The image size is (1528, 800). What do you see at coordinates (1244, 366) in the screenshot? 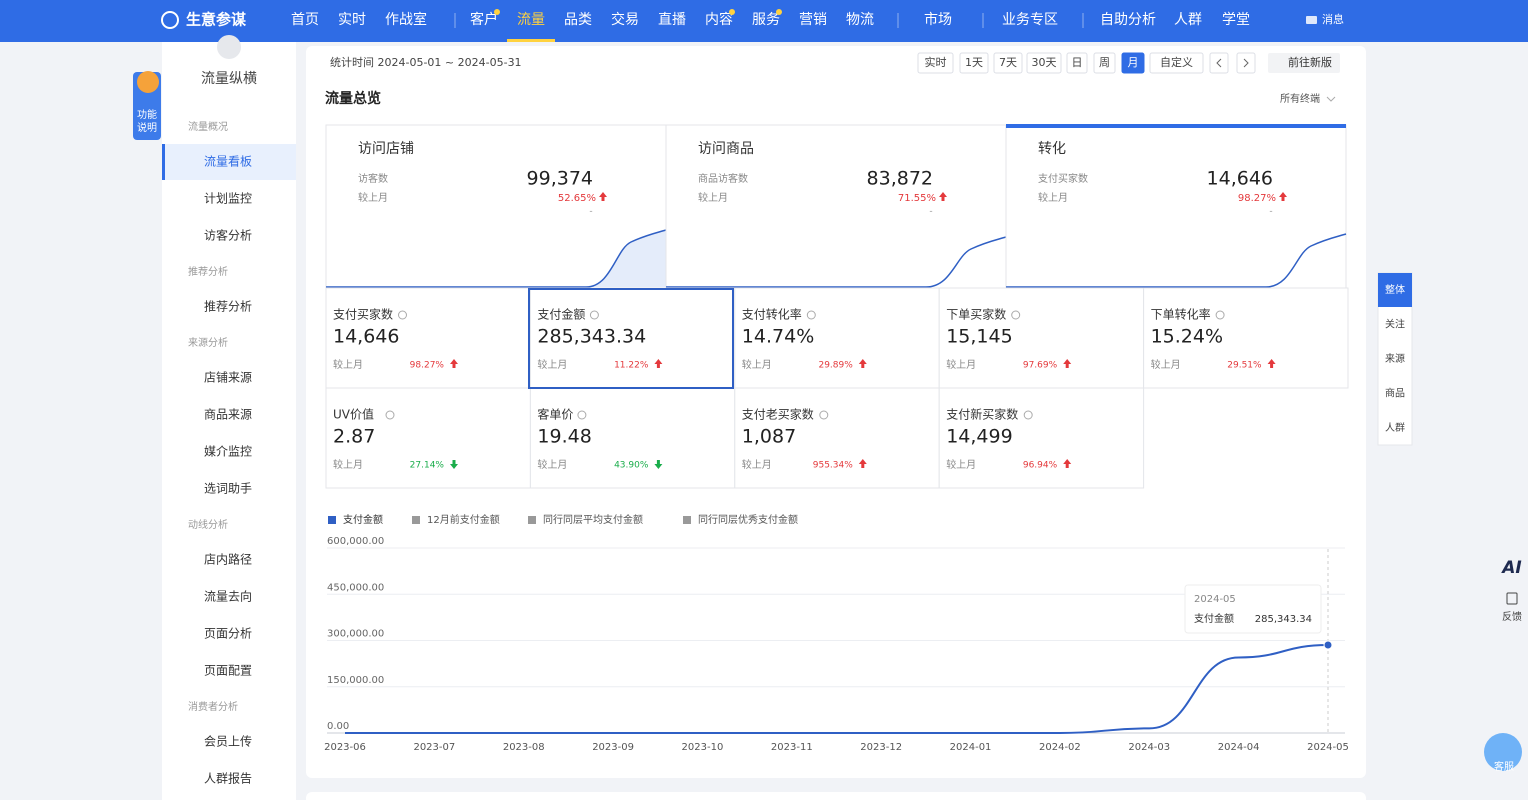
I see `metric-change: 29.51%` at bounding box center [1244, 366].